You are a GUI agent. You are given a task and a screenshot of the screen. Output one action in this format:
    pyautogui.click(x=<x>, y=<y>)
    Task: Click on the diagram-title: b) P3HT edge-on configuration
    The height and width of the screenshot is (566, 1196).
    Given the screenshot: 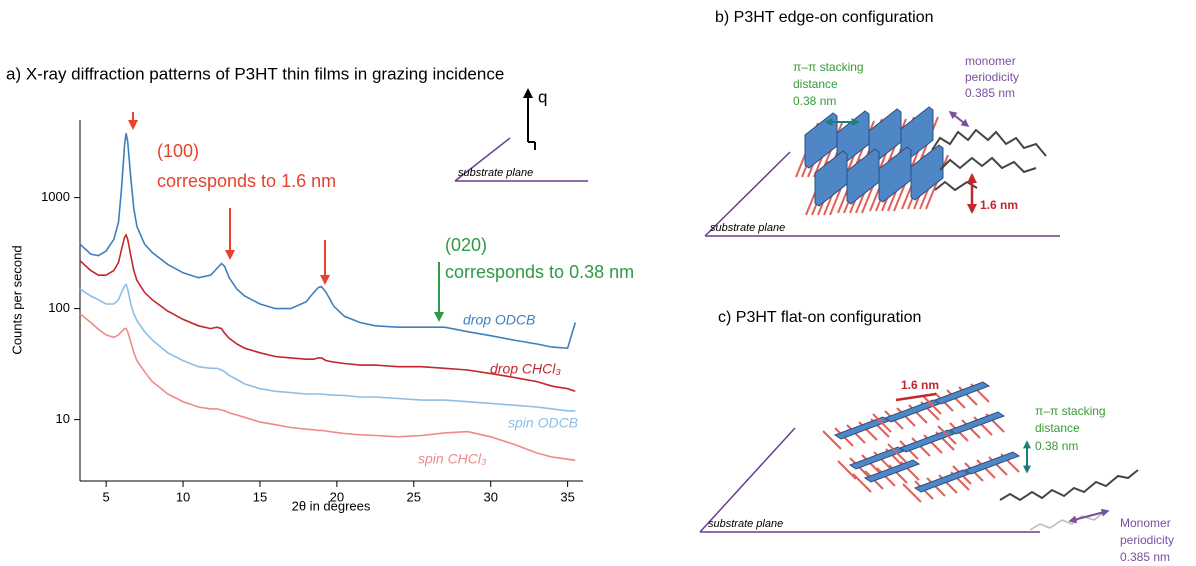 What is the action you would take?
    pyautogui.click(x=824, y=17)
    